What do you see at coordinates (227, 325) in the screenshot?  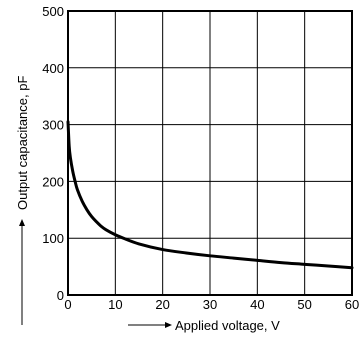 I see `x-axis-label: Applied voltage, V` at bounding box center [227, 325].